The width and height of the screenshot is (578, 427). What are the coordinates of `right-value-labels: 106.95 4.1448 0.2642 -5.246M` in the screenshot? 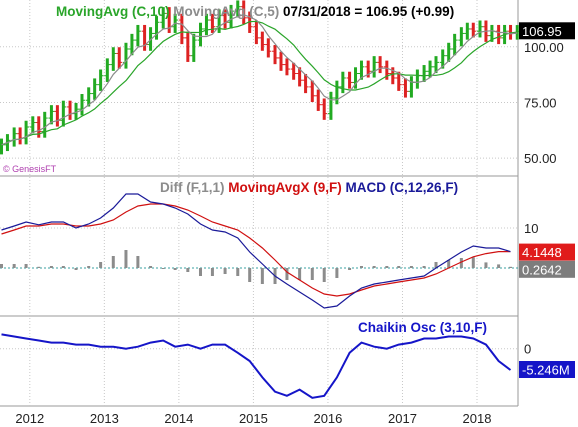 It's located at (547, 200).